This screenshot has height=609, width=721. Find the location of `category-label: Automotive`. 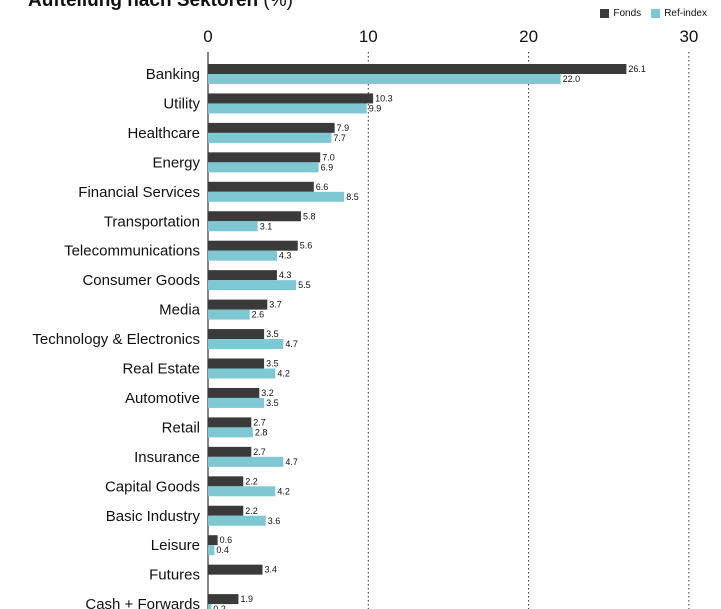

category-label: Automotive is located at coordinates (162, 398).